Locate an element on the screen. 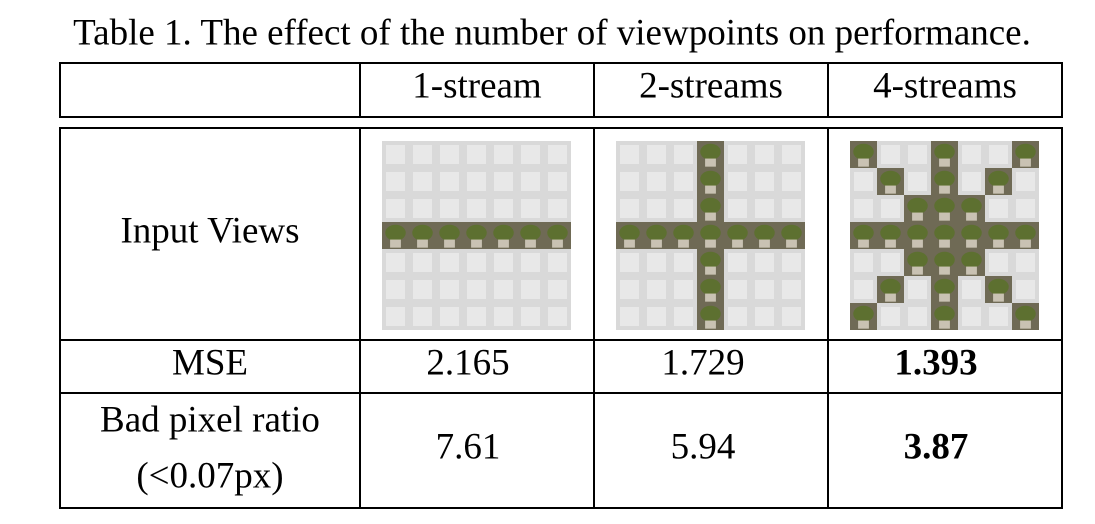 This screenshot has height=524, width=1095. col-header: 4-streams is located at coordinates (945, 85).